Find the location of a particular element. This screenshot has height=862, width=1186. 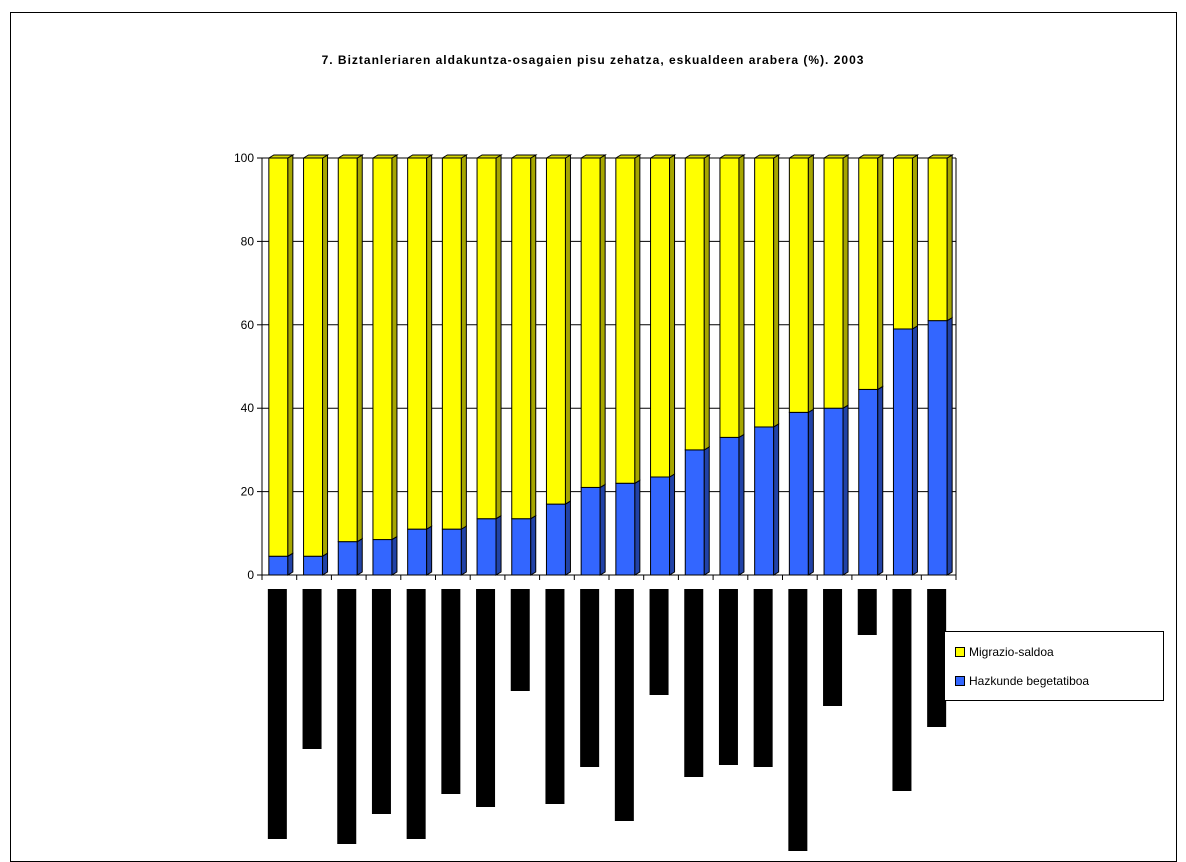

legend-item-migrazio: Migrazio-saldoa is located at coordinates (1004, 652).